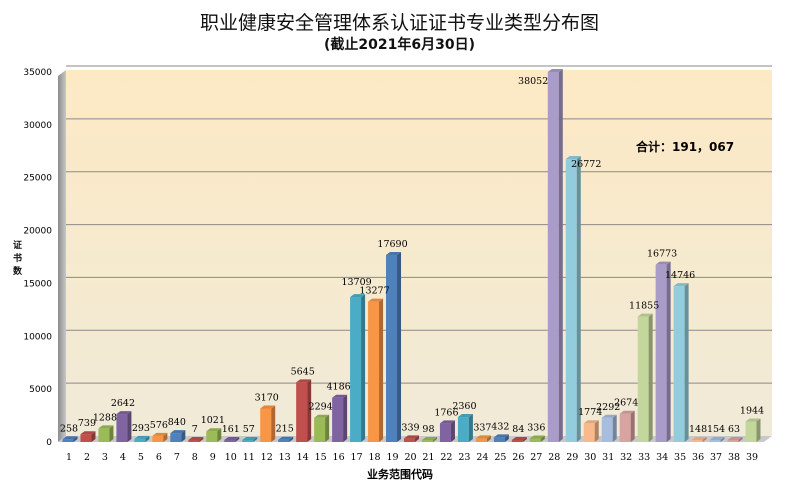 This screenshot has height=491, width=799. I want to click on y-tick-label: 0, so click(49, 443).